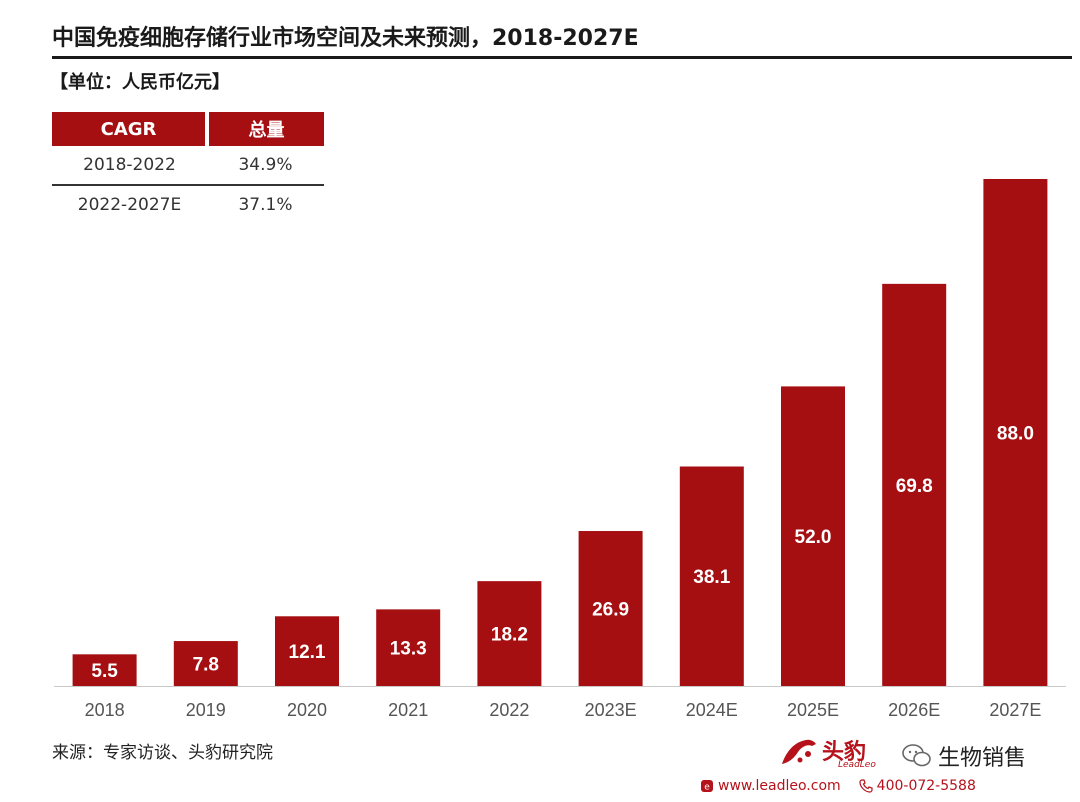  I want to click on bar-2020, so click(307, 651).